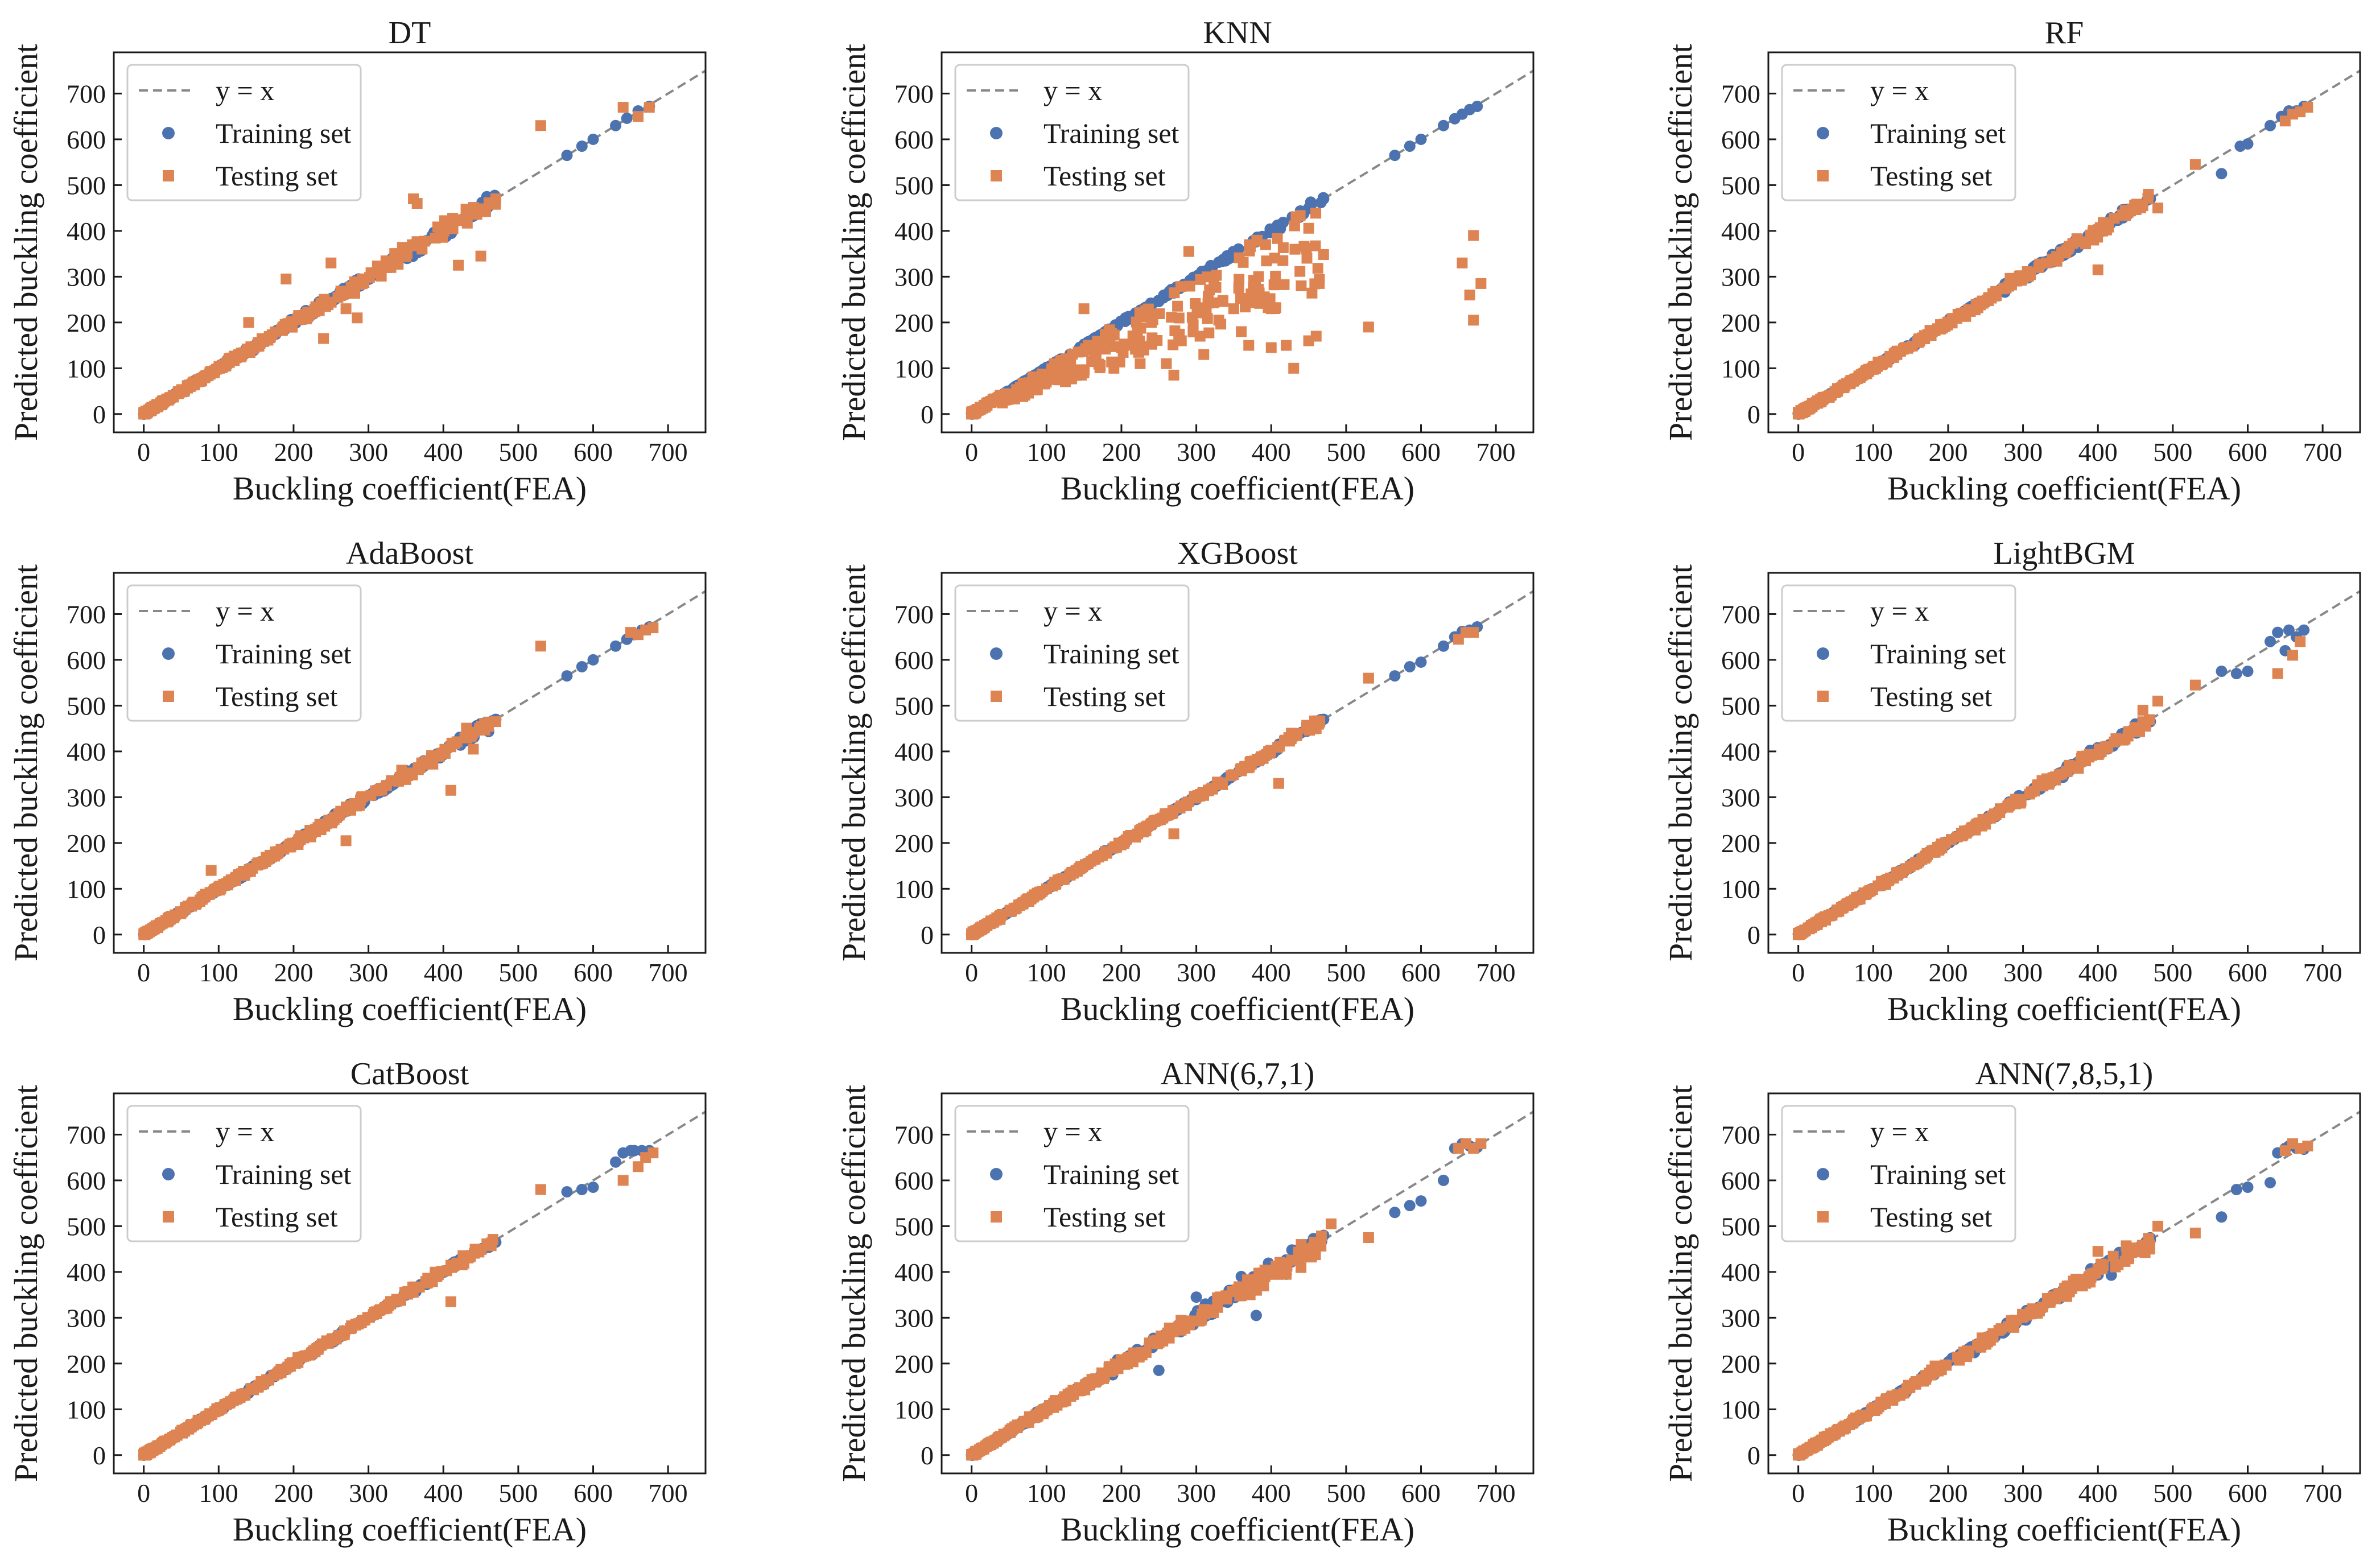 The width and height of the screenshot is (2380, 1561). I want to click on panel-title: KNN, so click(1237, 33).